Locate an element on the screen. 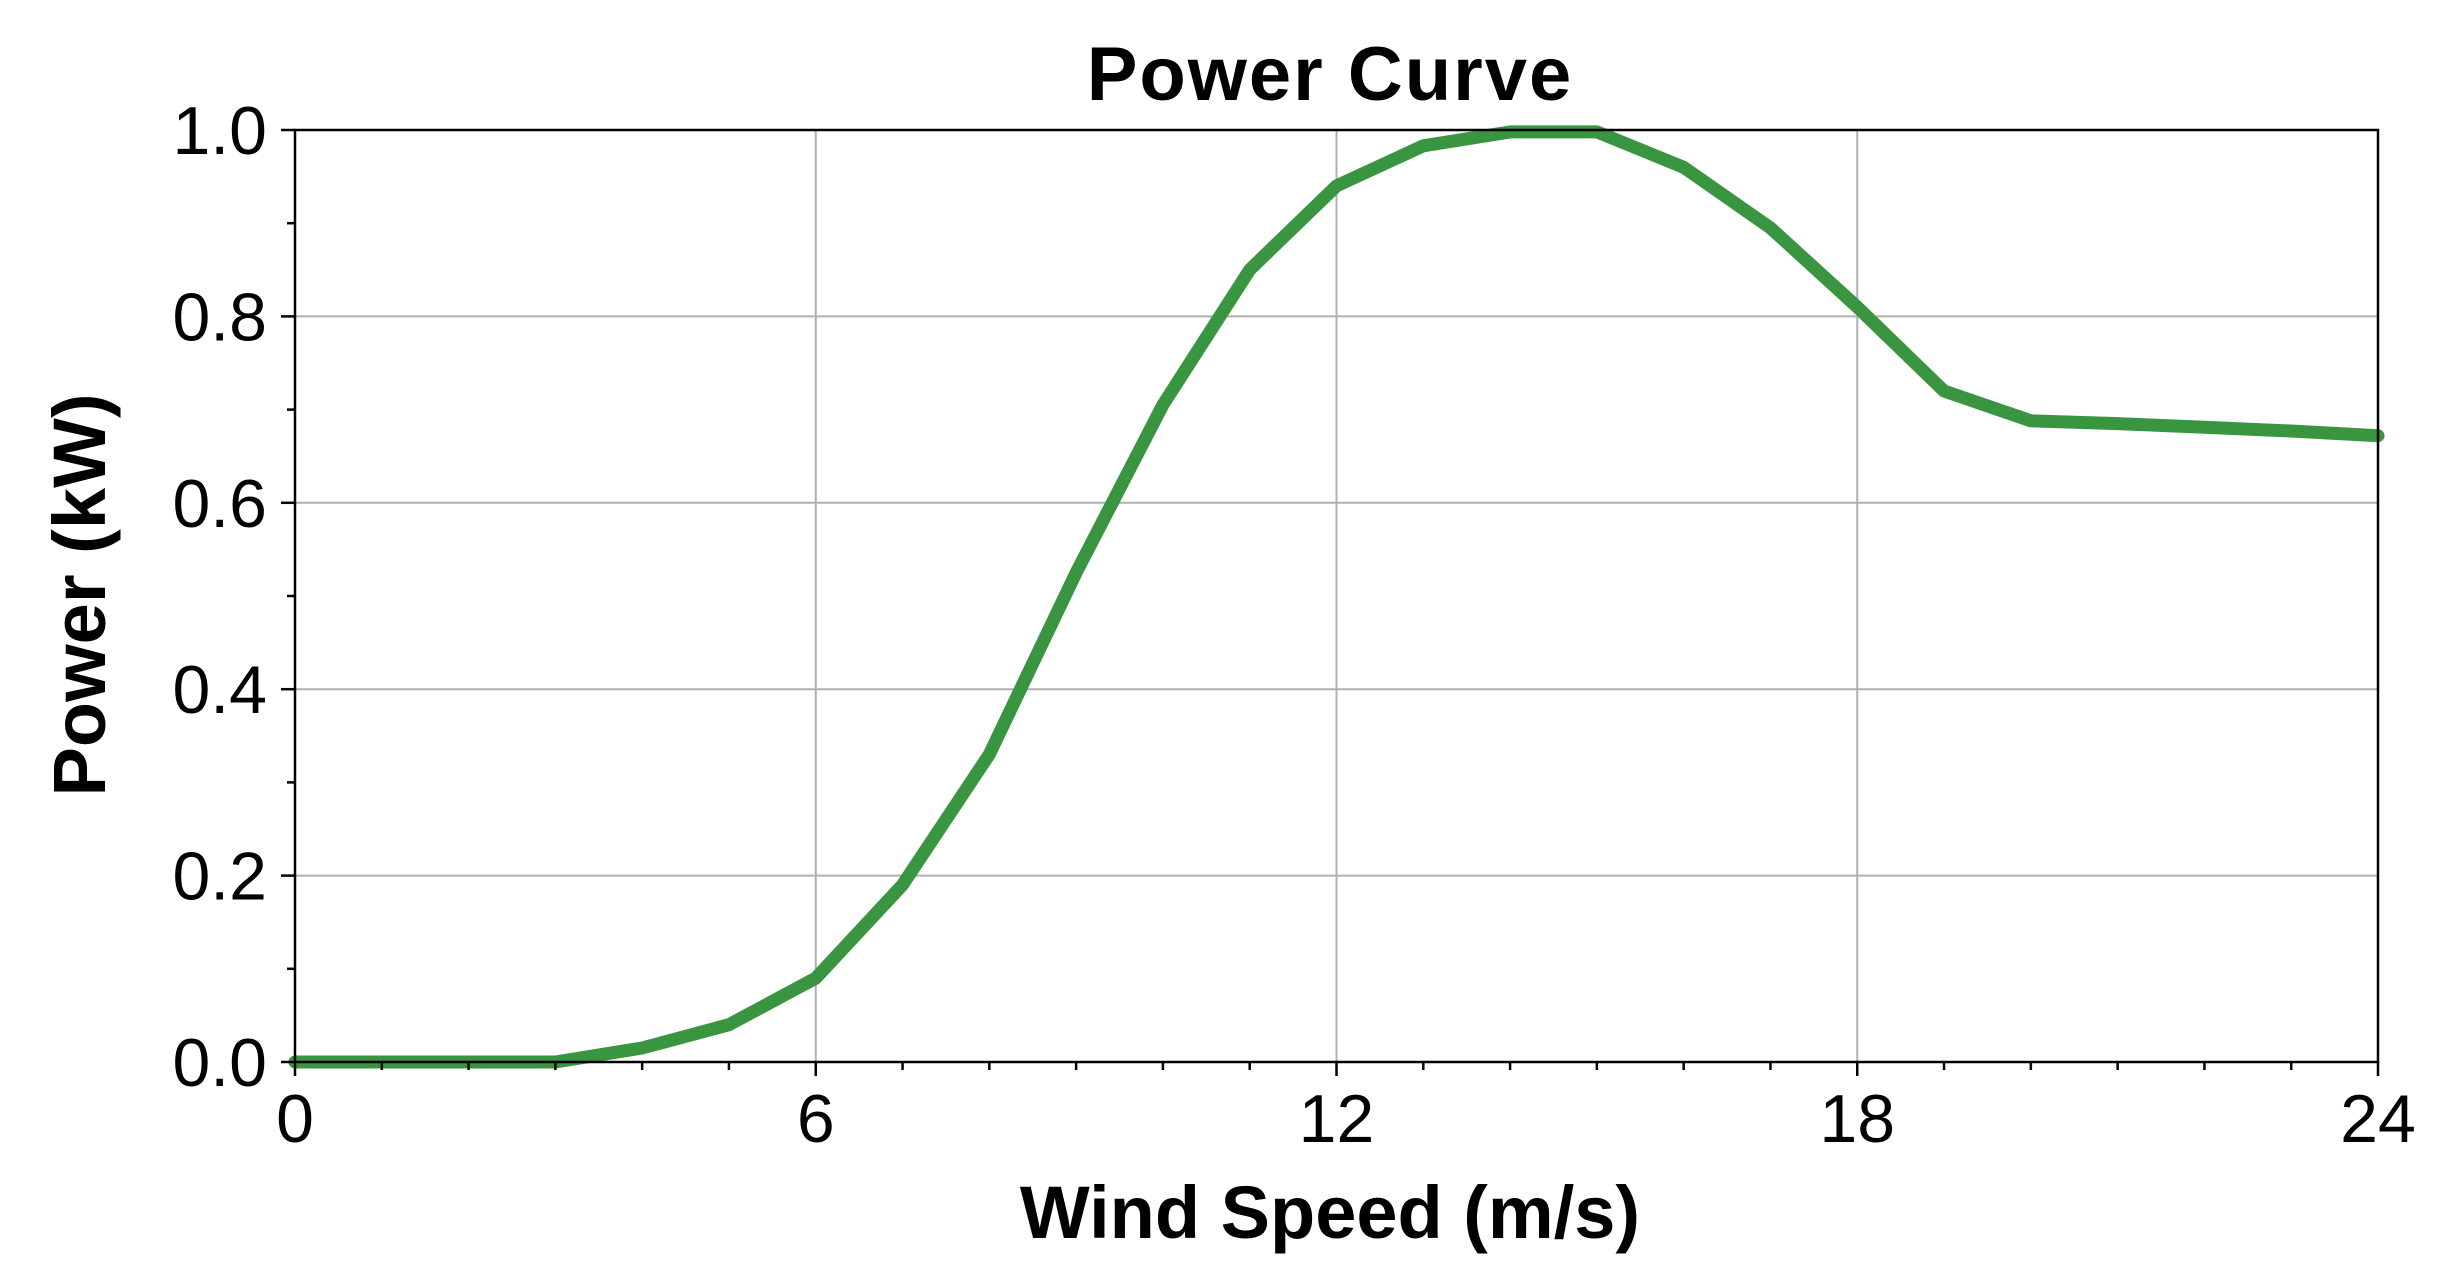 This screenshot has width=2440, height=1266. y-tick-label-3: 0.6 is located at coordinates (219, 504).